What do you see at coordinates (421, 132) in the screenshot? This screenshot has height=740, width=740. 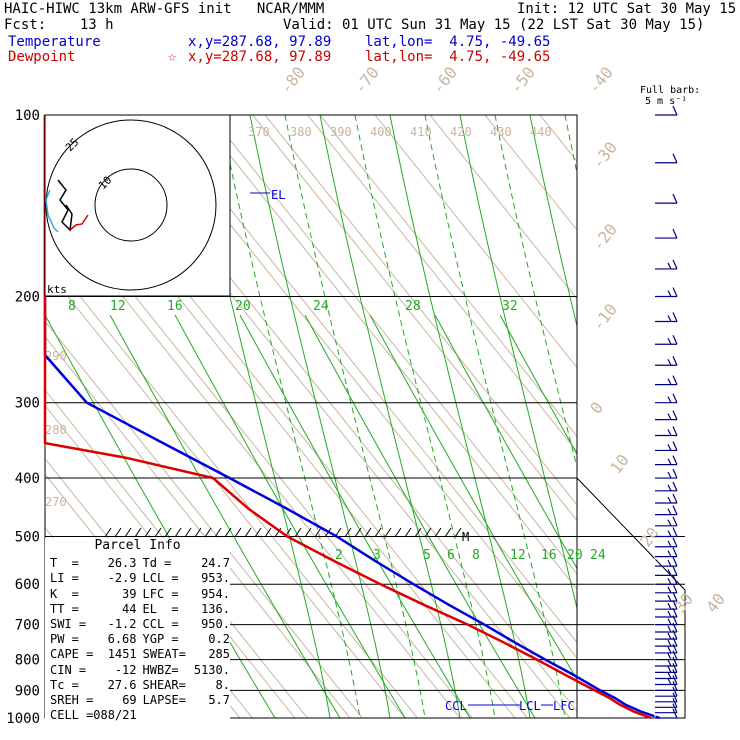 I see `theta-label: 410` at bounding box center [421, 132].